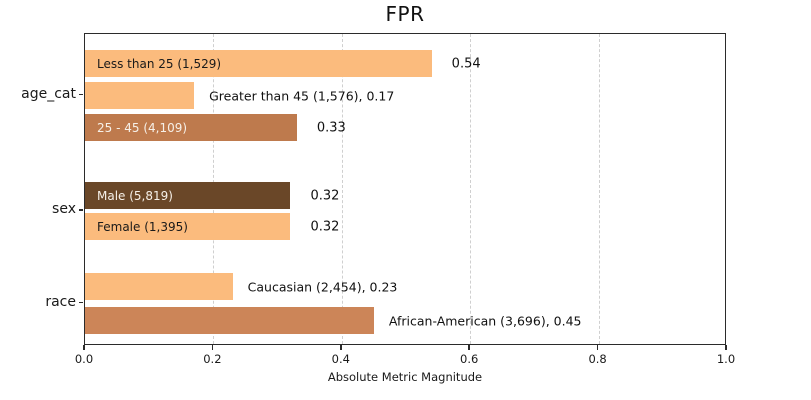 The height and width of the screenshot is (400, 811). I want to click on bar-label: 25 - 45 (4,109), so click(142, 127).